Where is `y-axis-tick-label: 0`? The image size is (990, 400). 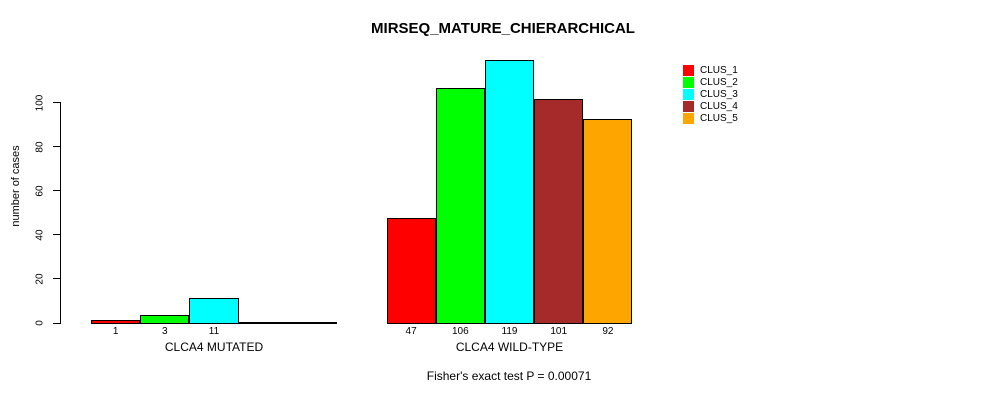
y-axis-tick-label: 0 is located at coordinates (40, 323).